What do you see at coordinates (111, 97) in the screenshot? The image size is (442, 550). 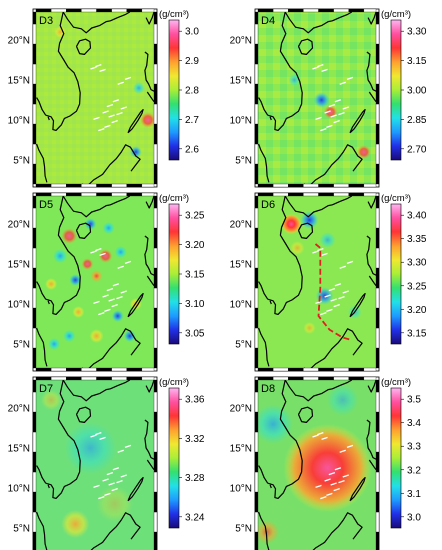 I see `d3-island-marks` at bounding box center [111, 97].